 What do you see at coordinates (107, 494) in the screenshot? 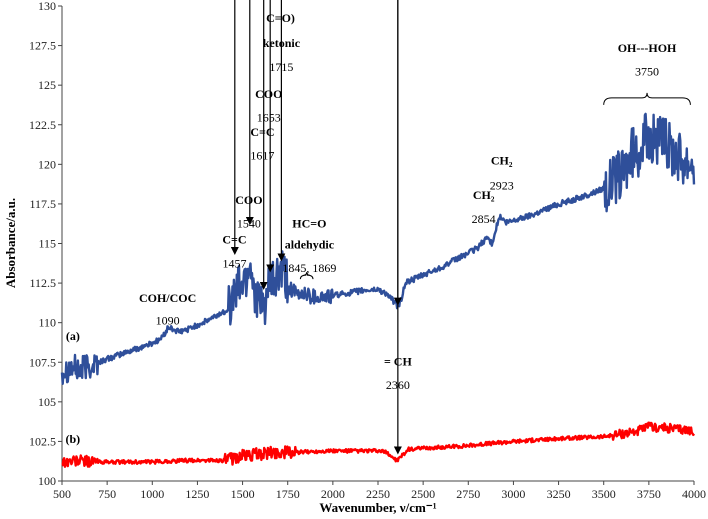
I see `x-tick-label: 750` at bounding box center [107, 494].